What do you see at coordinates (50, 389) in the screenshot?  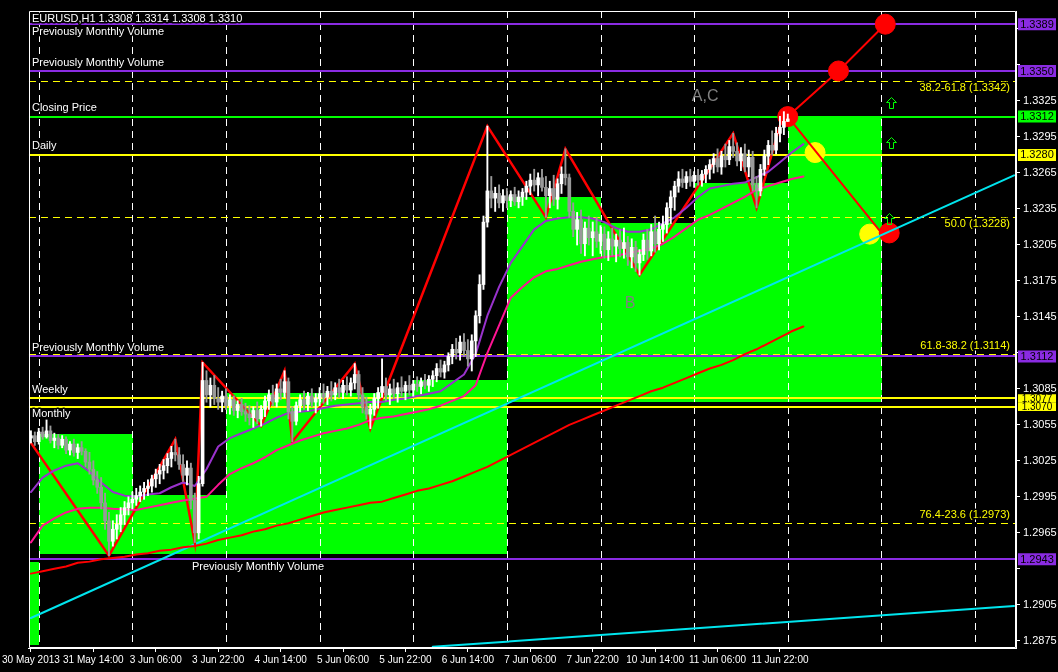 I see `ref-line-label: Weekly` at bounding box center [50, 389].